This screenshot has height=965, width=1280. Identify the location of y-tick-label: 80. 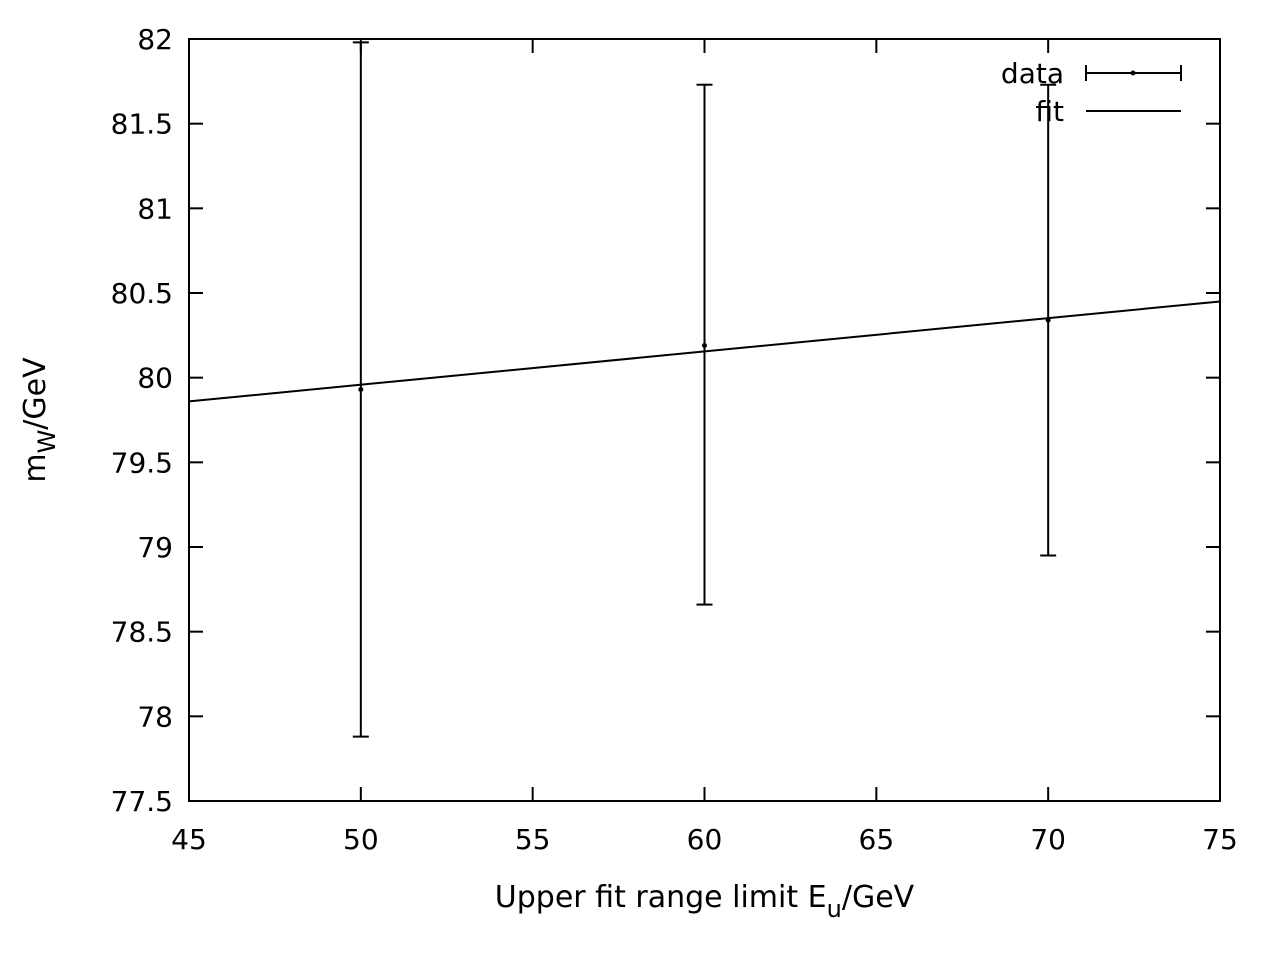
(155, 378).